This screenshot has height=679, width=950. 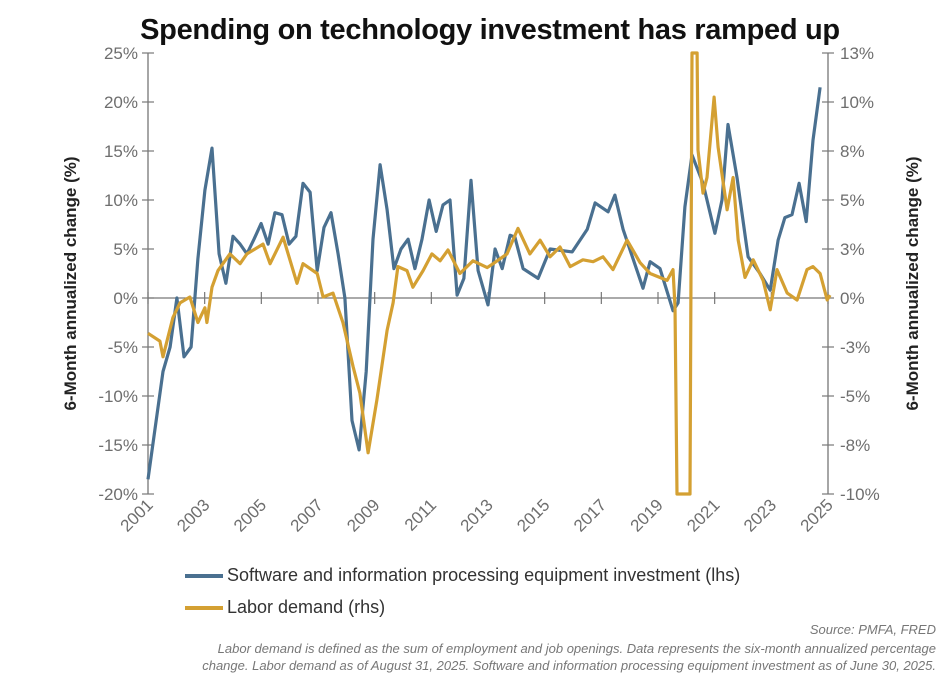 I want to click on x-tick-label: 2025, so click(x=817, y=515).